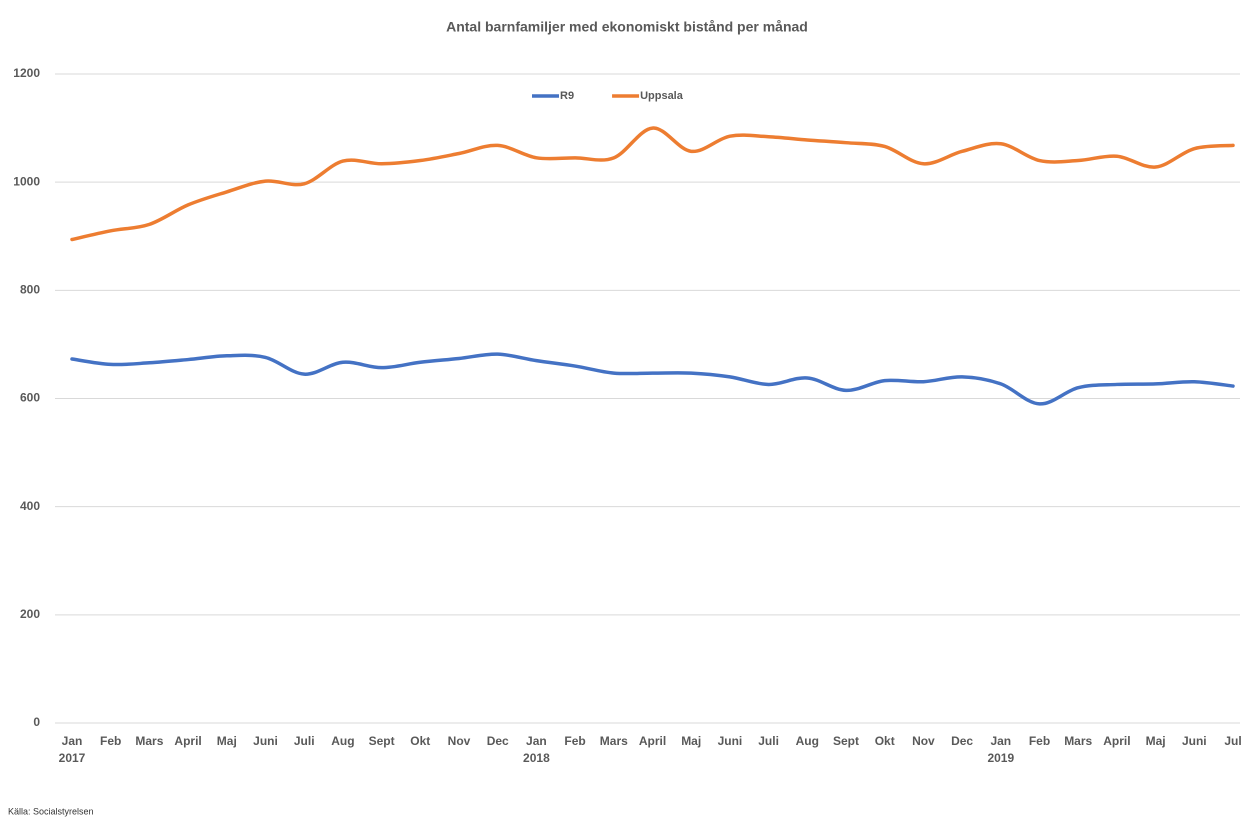 The image size is (1243, 817). What do you see at coordinates (536, 758) in the screenshot?
I see `x-year-label: 2018` at bounding box center [536, 758].